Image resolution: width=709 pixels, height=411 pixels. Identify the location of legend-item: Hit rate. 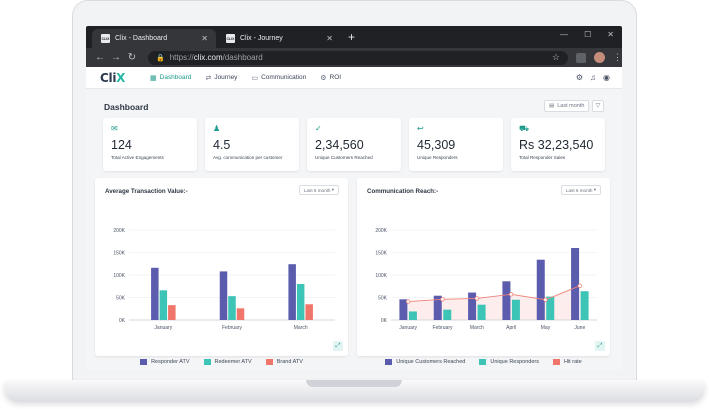
(567, 362).